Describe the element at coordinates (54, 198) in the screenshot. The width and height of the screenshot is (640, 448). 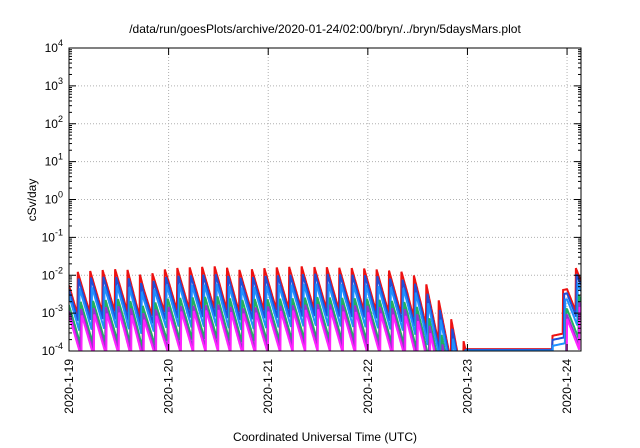
I see `y-tick-label: 10⁰` at that location.